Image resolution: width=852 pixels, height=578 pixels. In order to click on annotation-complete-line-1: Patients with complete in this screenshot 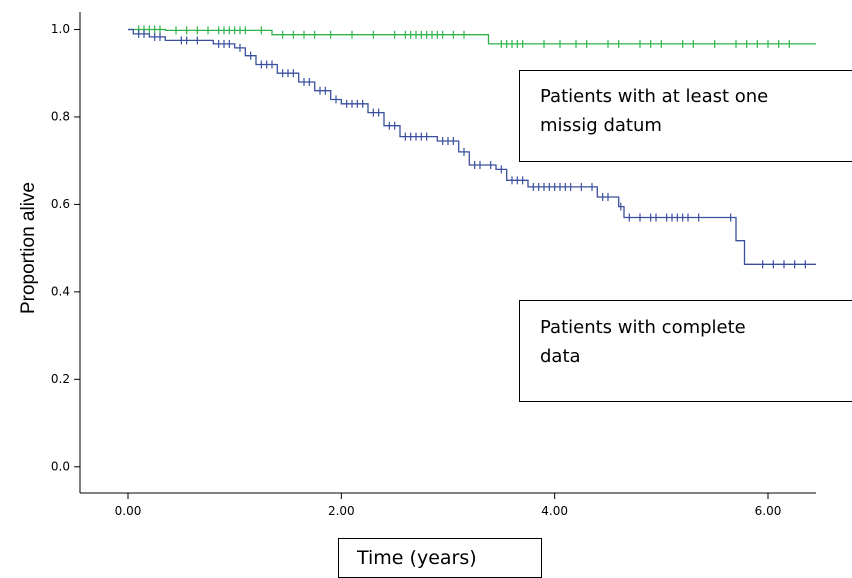, I will do `click(643, 327)`.